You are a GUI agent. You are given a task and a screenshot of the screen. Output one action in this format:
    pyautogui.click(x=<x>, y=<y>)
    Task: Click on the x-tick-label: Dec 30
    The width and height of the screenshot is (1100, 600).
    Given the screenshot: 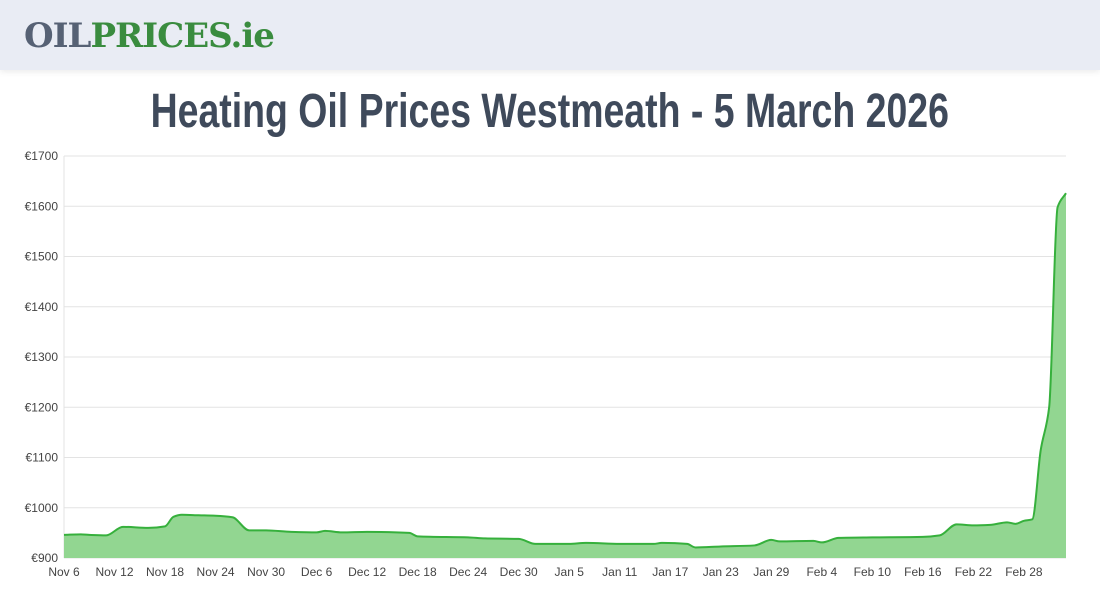 What is the action you would take?
    pyautogui.click(x=519, y=572)
    